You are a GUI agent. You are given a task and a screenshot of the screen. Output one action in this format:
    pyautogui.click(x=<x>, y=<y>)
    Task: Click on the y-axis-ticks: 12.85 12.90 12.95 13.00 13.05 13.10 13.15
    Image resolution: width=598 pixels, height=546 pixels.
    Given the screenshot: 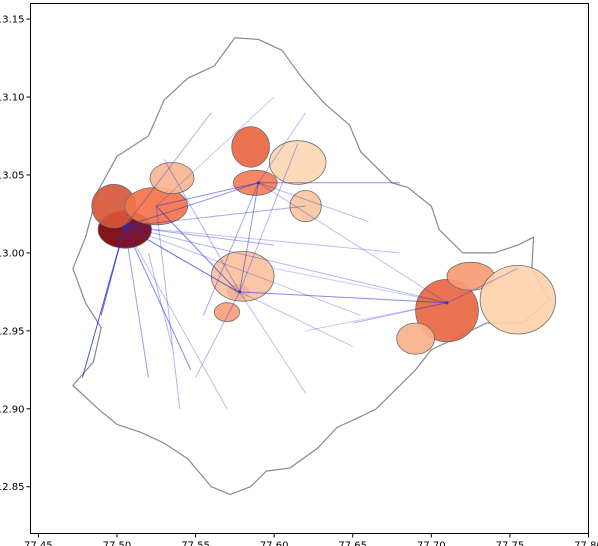 What is the action you would take?
    pyautogui.click(x=15, y=254)
    